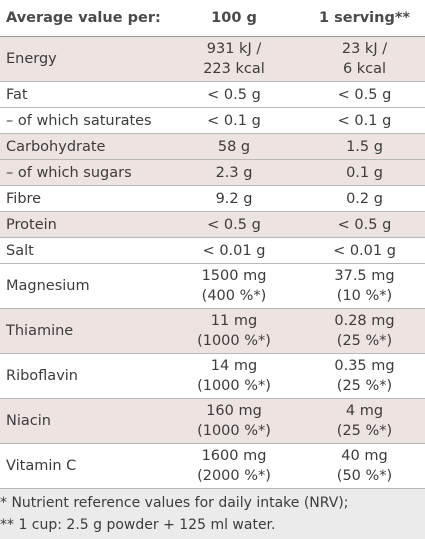  I want to click on value-per-100g: 1600 mg (2000 %*), so click(234, 466).